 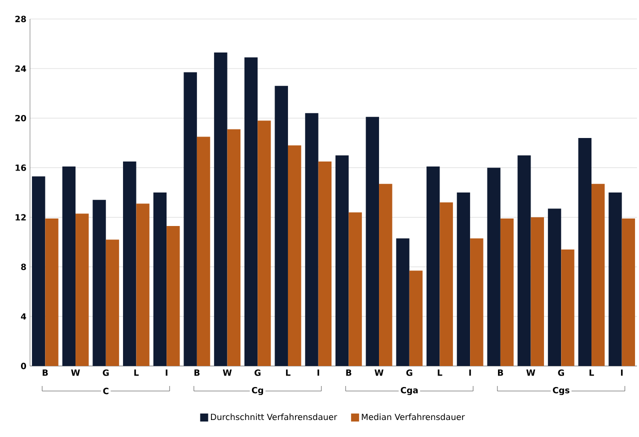 What do you see at coordinates (409, 391) in the screenshot?
I see `text: Cga` at bounding box center [409, 391].